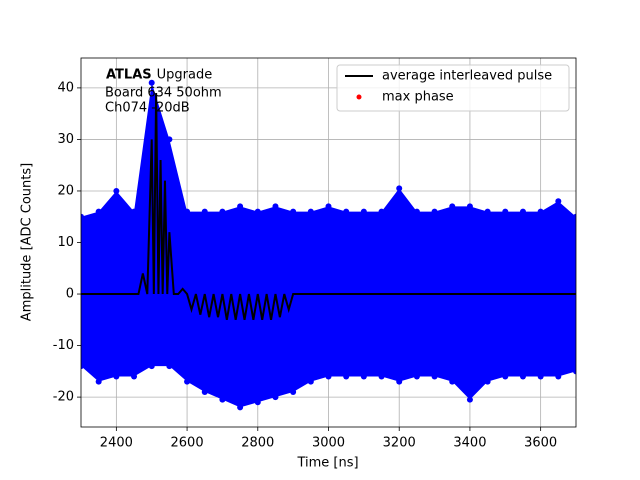 This screenshot has width=640, height=480. Describe the element at coordinates (257, 443) in the screenshot. I see `x-tick-label: 2800` at that location.